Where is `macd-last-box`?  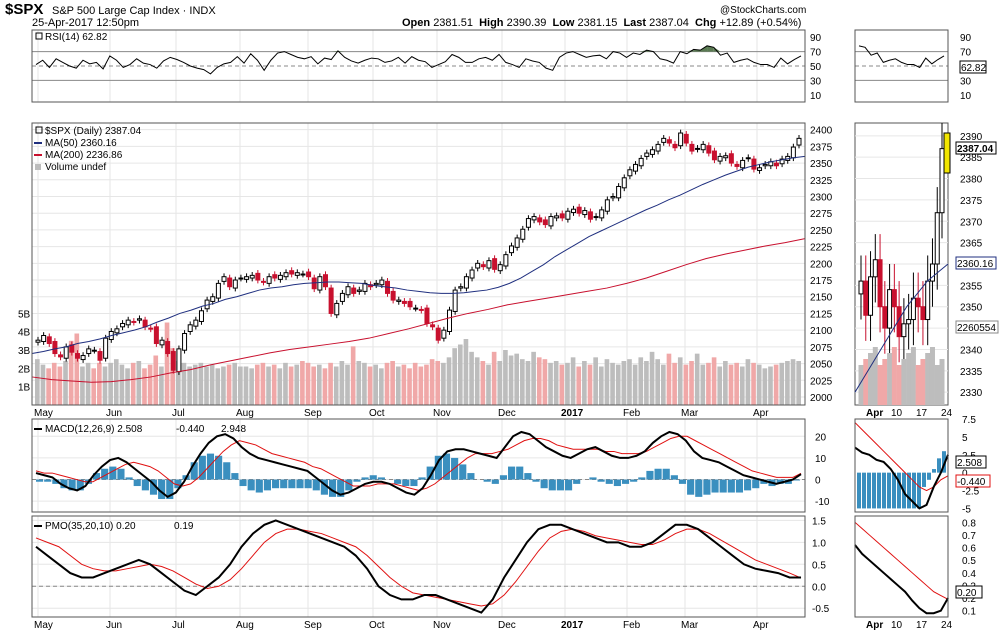 macd-last-box is located at coordinates (971, 462).